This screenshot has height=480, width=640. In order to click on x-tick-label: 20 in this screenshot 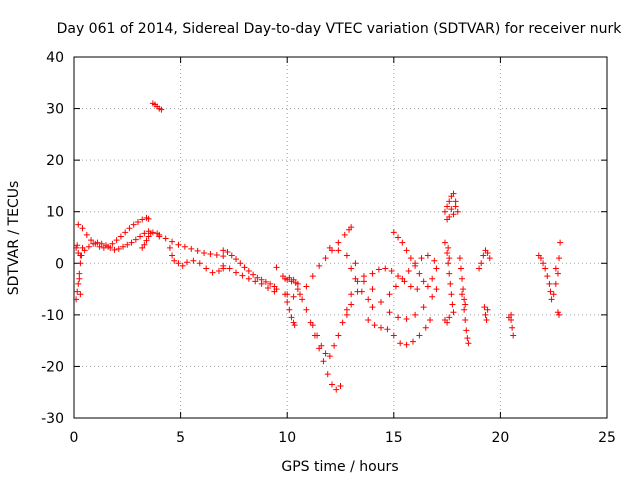, I will do `click(500, 438)`.